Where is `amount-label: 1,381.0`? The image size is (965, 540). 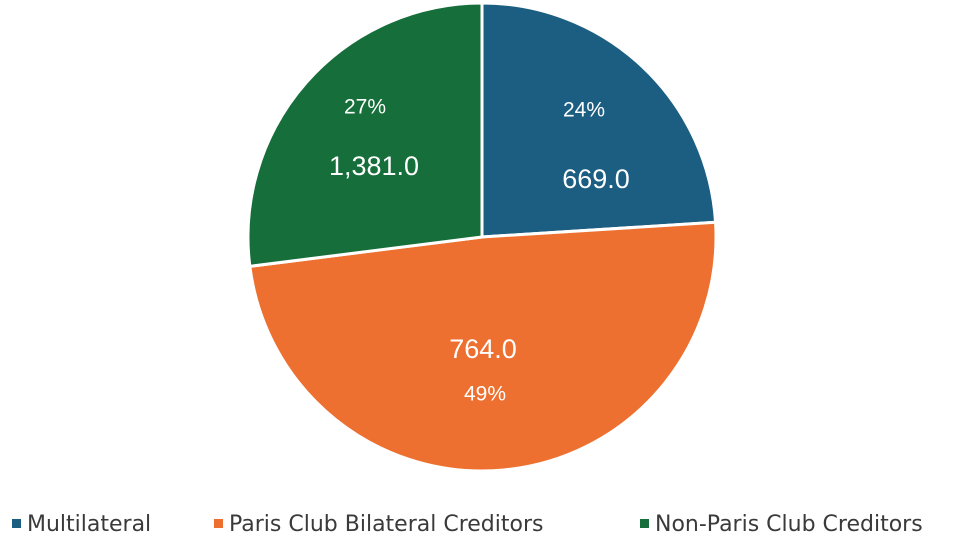
amount-label: 1,381.0 is located at coordinates (374, 166).